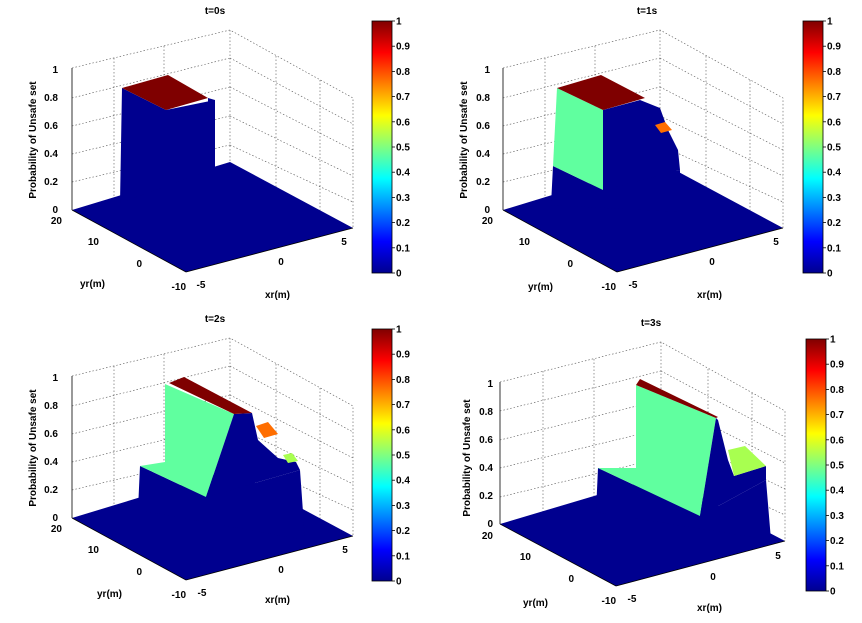 The image size is (862, 623). Describe the element at coordinates (211, 134) in the screenshot. I see `peak-side-face` at that location.